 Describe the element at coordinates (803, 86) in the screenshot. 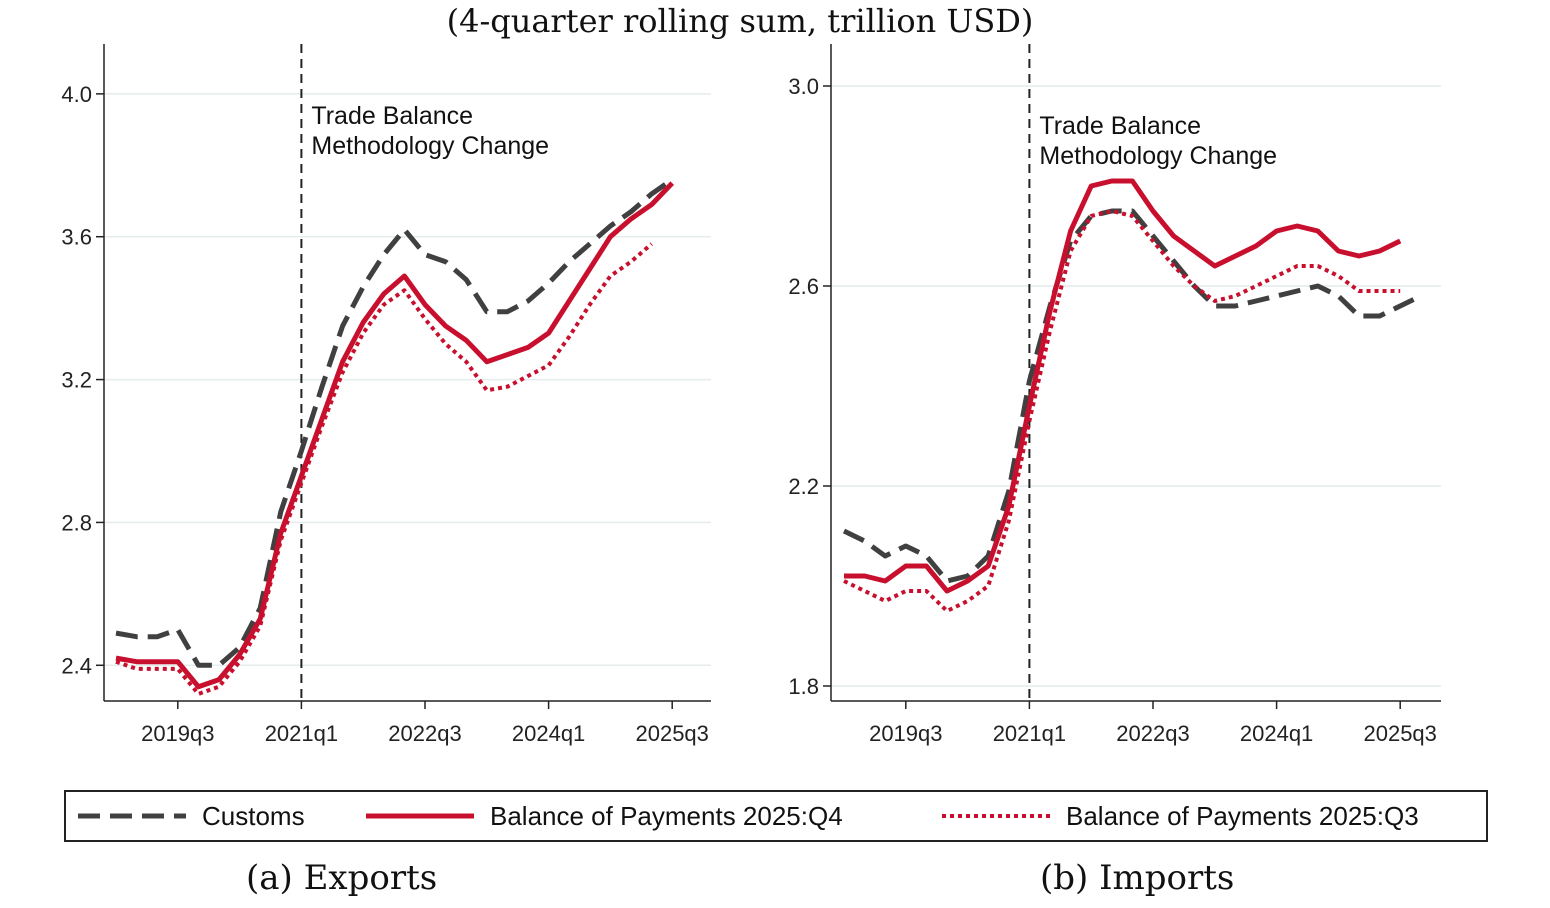

I see `imports-y-tick-label: 3.0` at that location.